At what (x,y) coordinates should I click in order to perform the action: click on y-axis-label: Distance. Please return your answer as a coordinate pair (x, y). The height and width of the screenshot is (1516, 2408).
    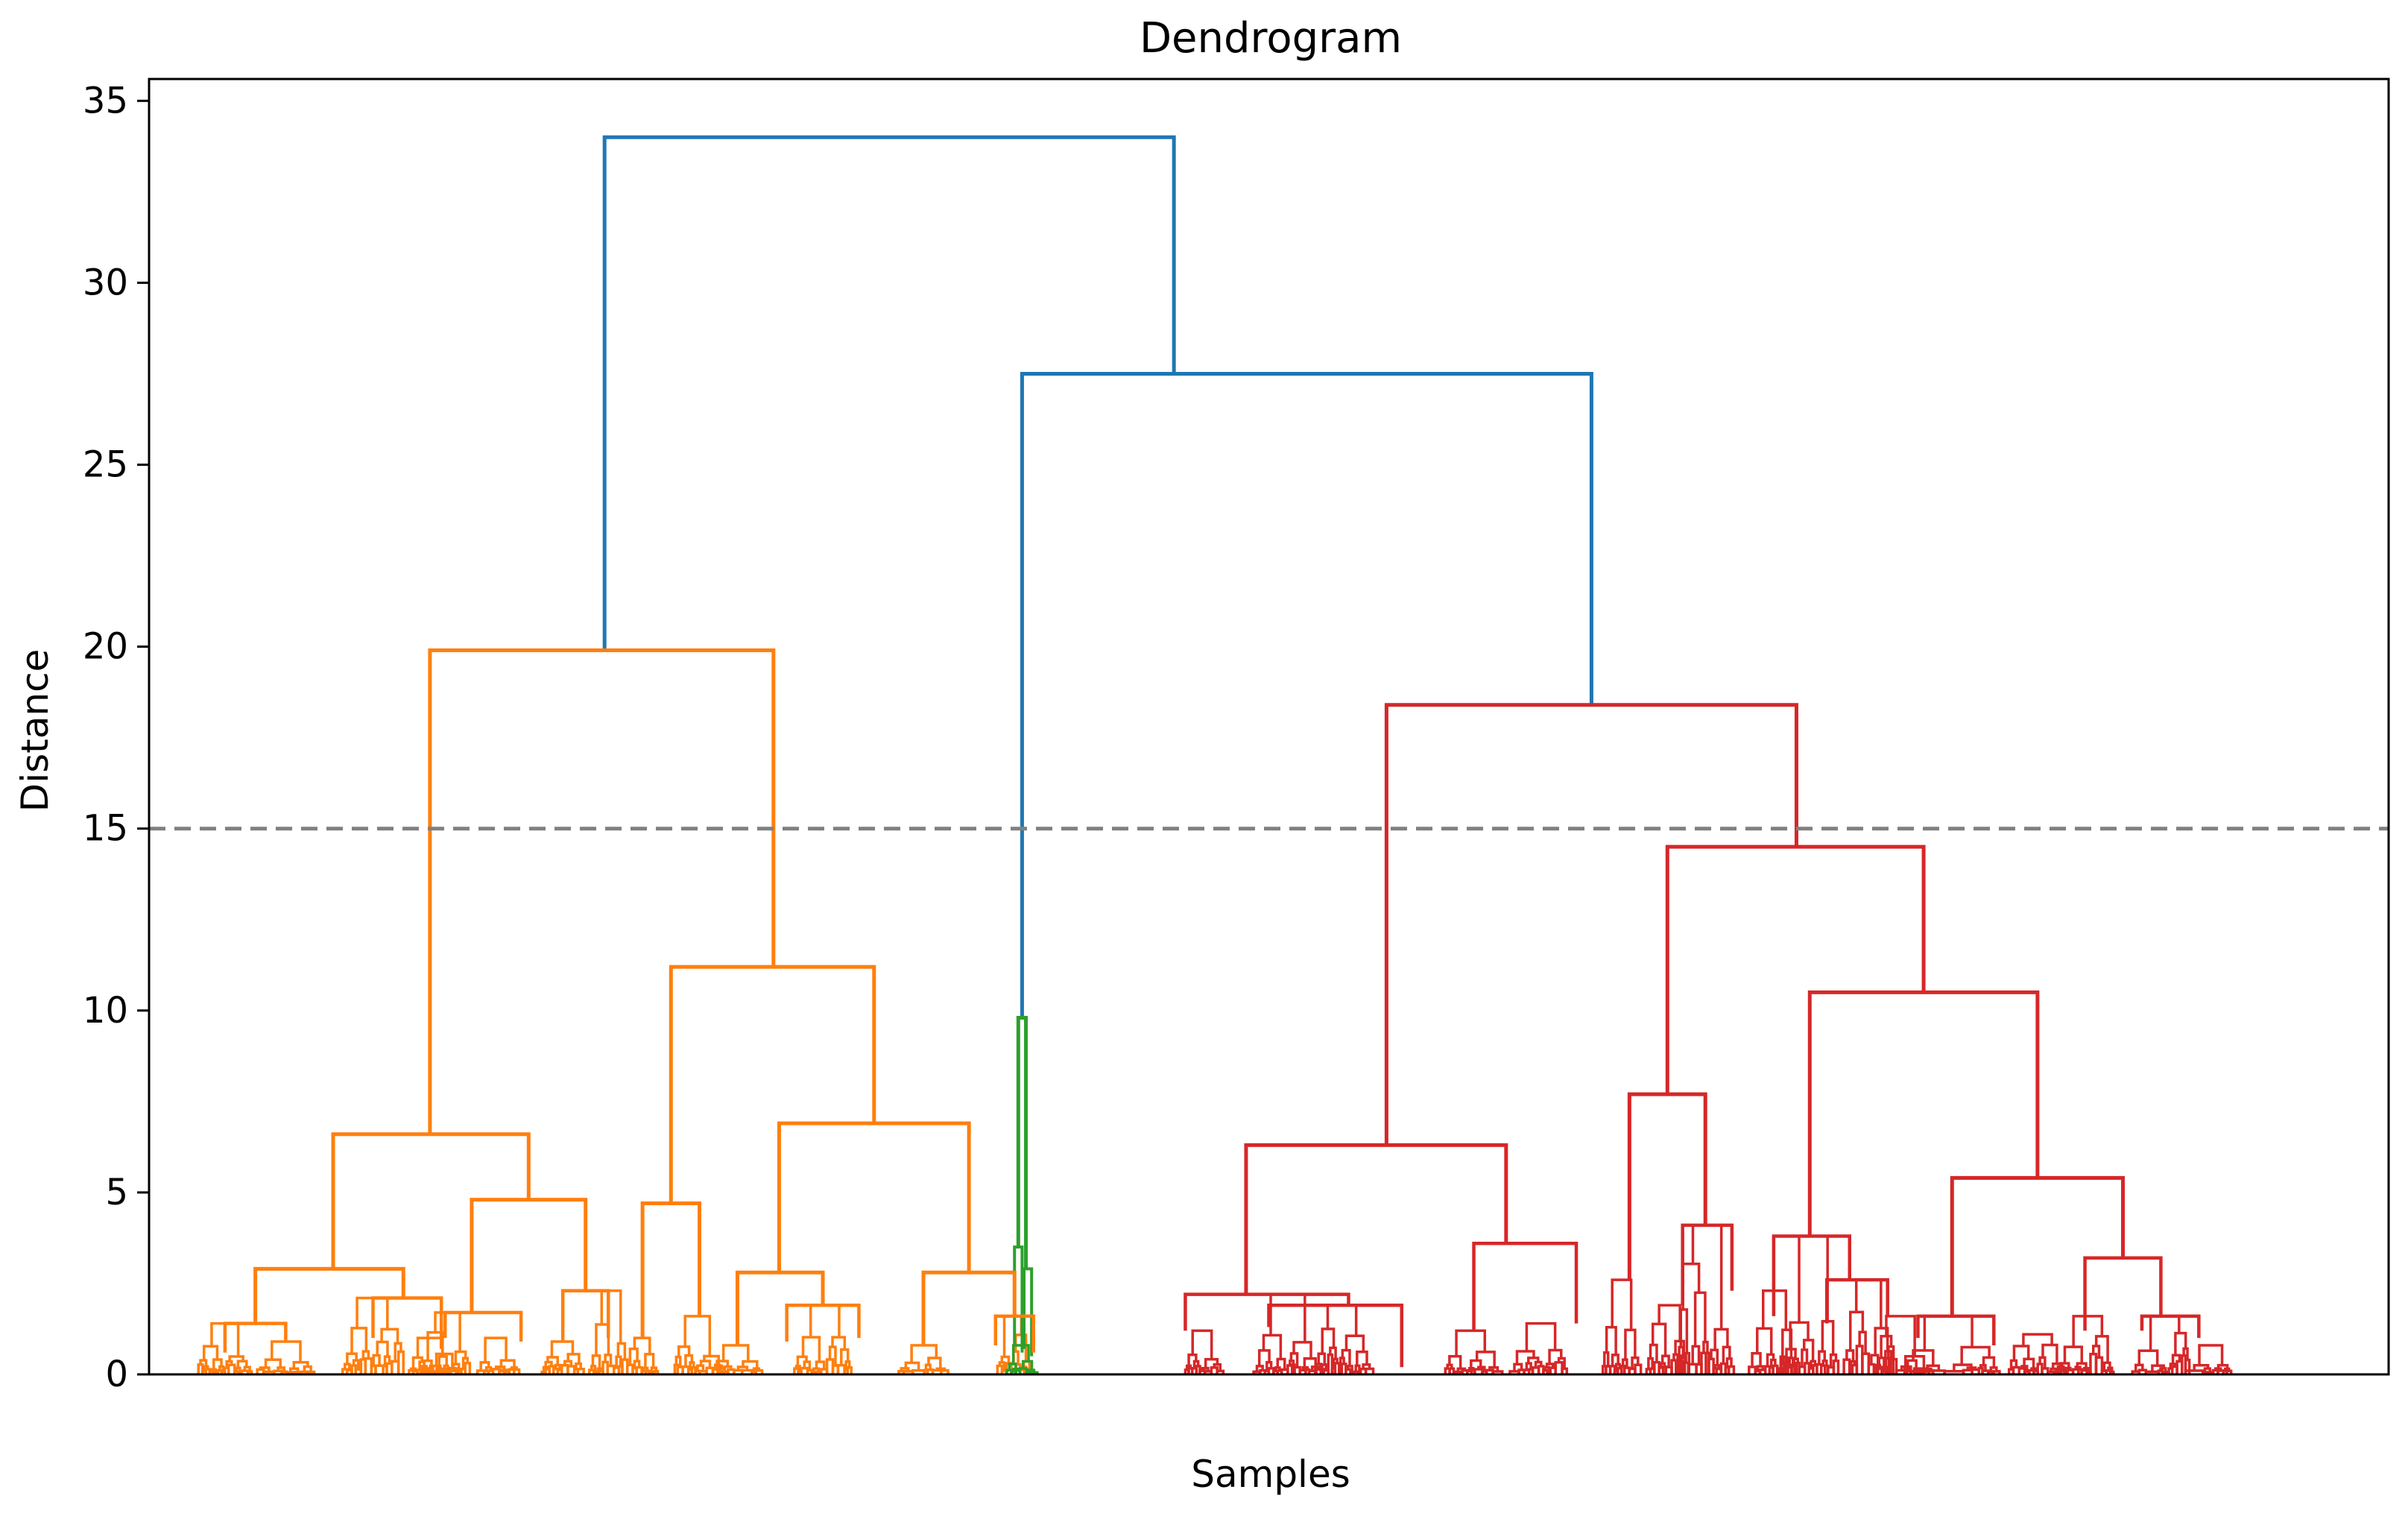
    Looking at the image, I should click on (35, 730).